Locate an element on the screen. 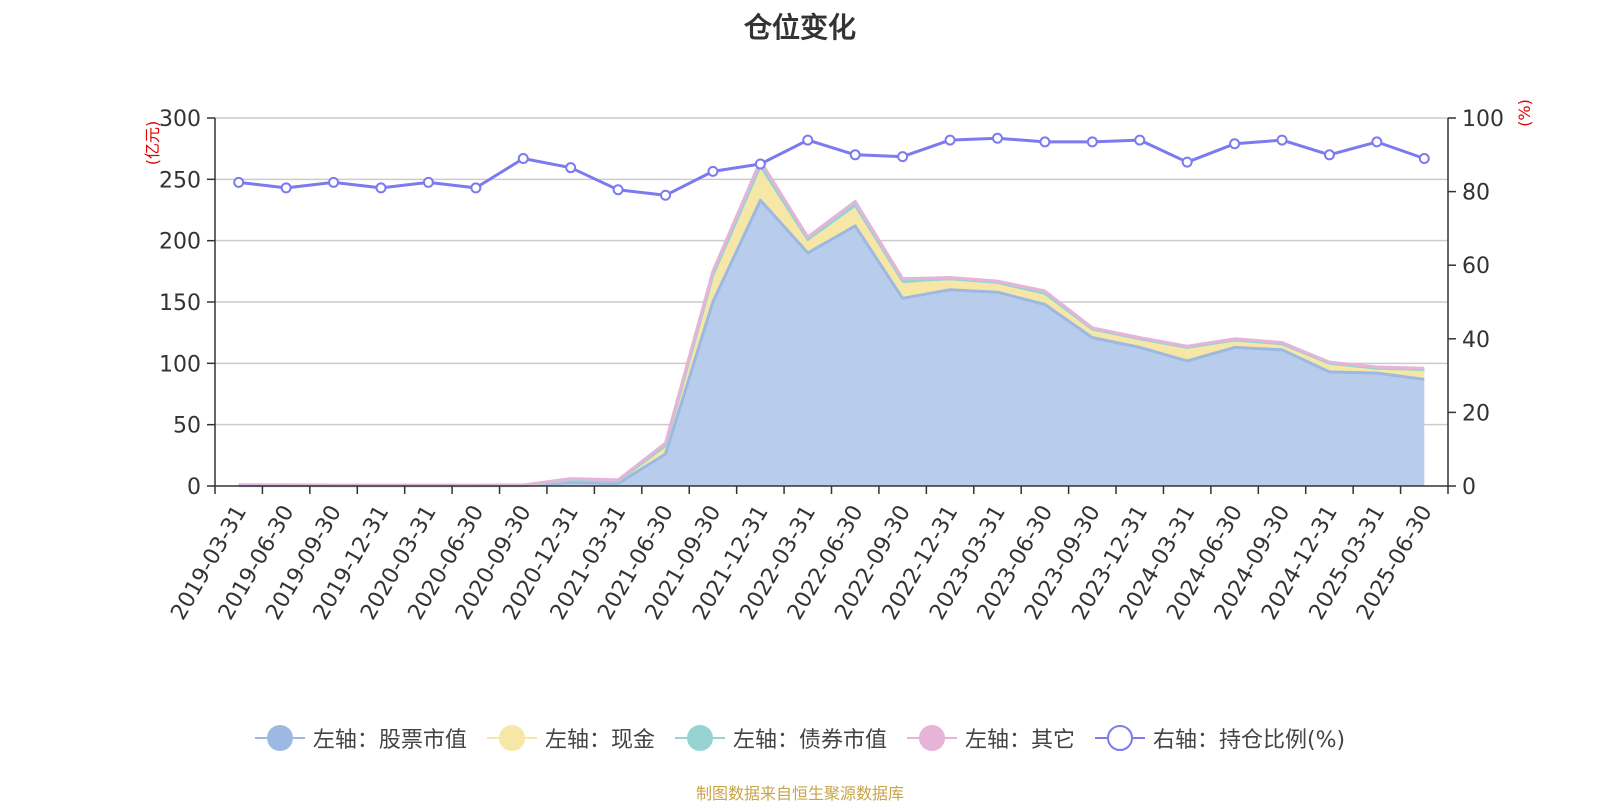 This screenshot has height=804, width=1600. right-axis-unit: (%) is located at coordinates (1524, 113).